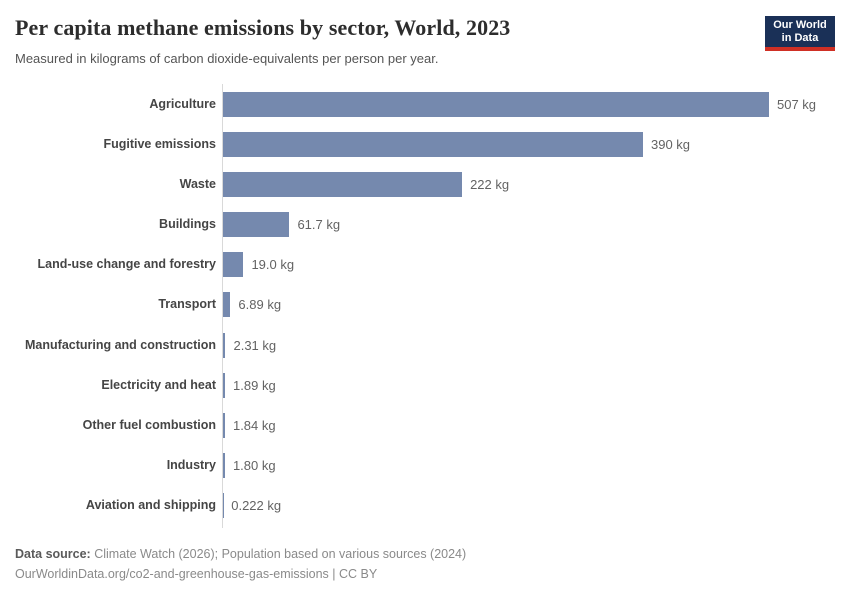 This screenshot has width=850, height=600. Describe the element at coordinates (126, 264) in the screenshot. I see `category-label: Land-use change and forestry` at that location.